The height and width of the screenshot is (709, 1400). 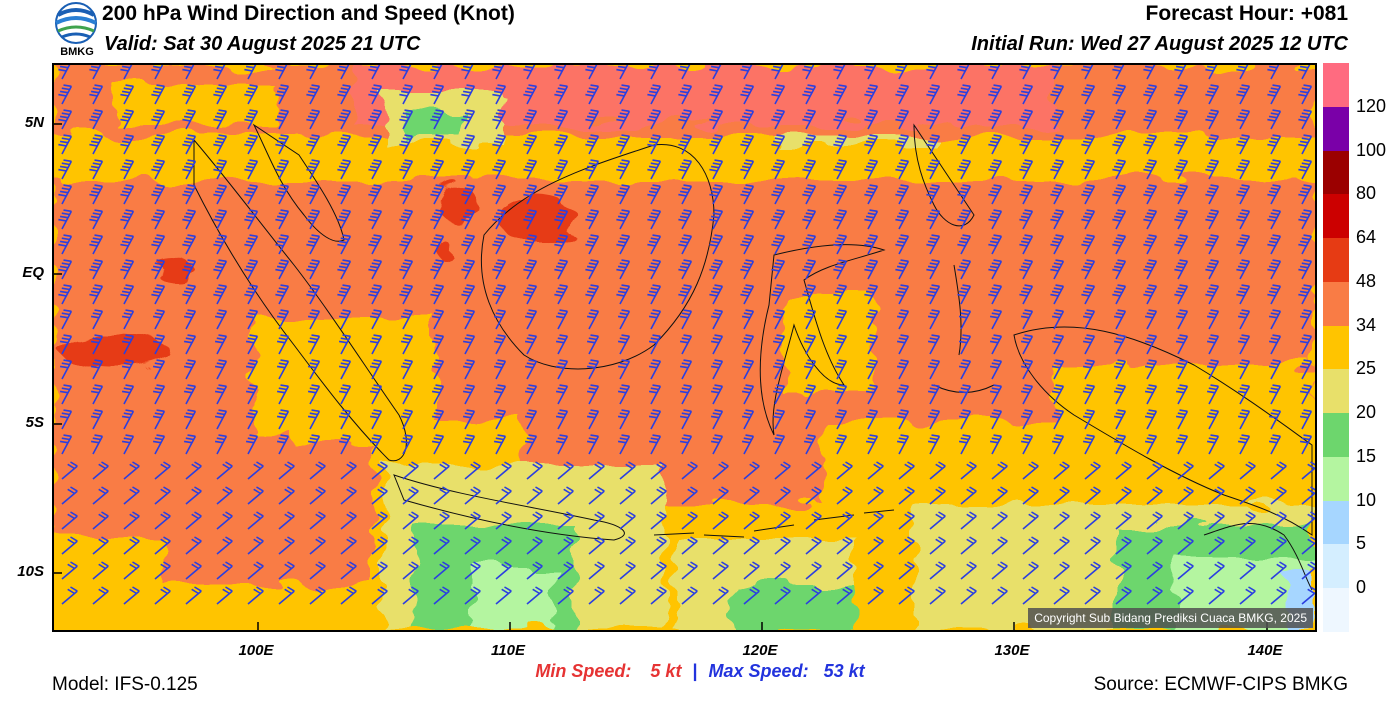 I want to click on colorbar-label: 48, so click(x=1366, y=280).